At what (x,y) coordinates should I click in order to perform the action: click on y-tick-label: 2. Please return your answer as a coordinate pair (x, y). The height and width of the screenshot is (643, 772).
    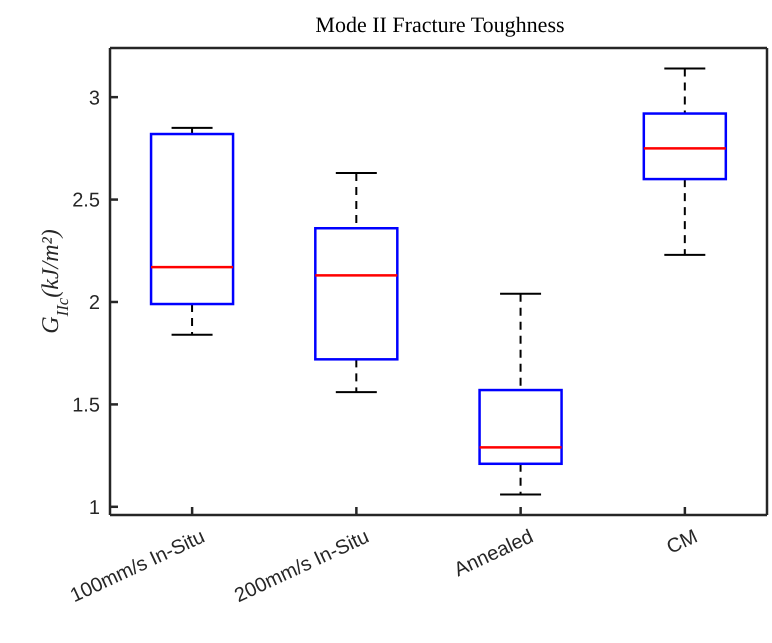
    Looking at the image, I should click on (94, 303).